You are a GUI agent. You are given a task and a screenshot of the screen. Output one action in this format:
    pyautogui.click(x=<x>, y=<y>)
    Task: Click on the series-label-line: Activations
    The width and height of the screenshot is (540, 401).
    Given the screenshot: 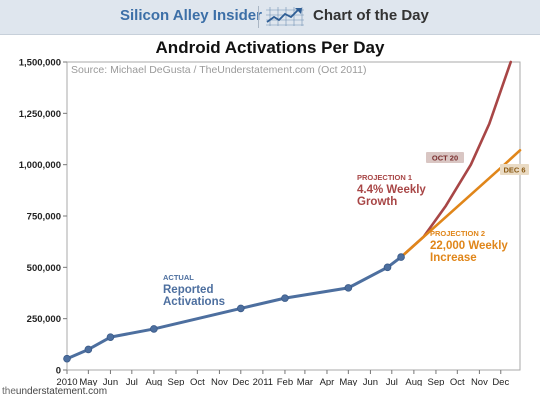 What is the action you would take?
    pyautogui.click(x=194, y=302)
    